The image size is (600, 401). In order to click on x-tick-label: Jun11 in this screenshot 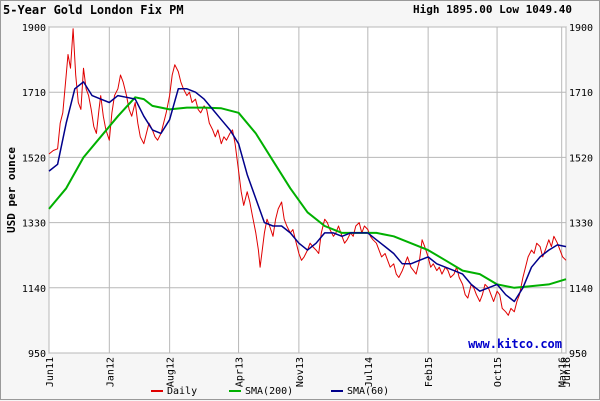, I will do `click(50, 372)`.